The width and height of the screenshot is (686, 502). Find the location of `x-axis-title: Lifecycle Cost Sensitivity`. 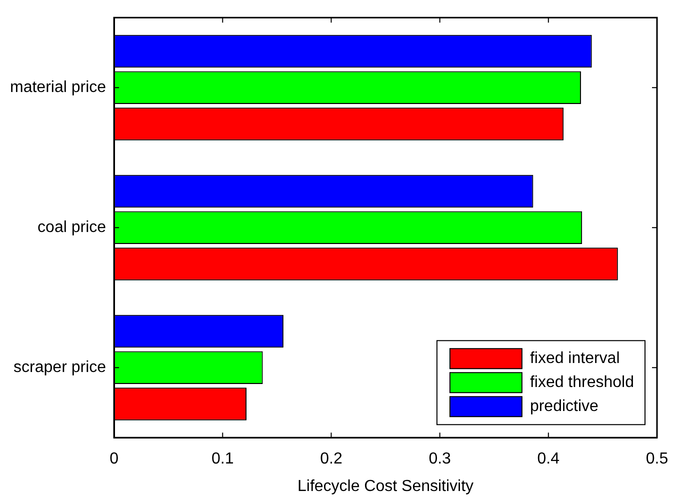

x-axis-title: Lifecycle Cost Sensitivity is located at coordinates (385, 486).